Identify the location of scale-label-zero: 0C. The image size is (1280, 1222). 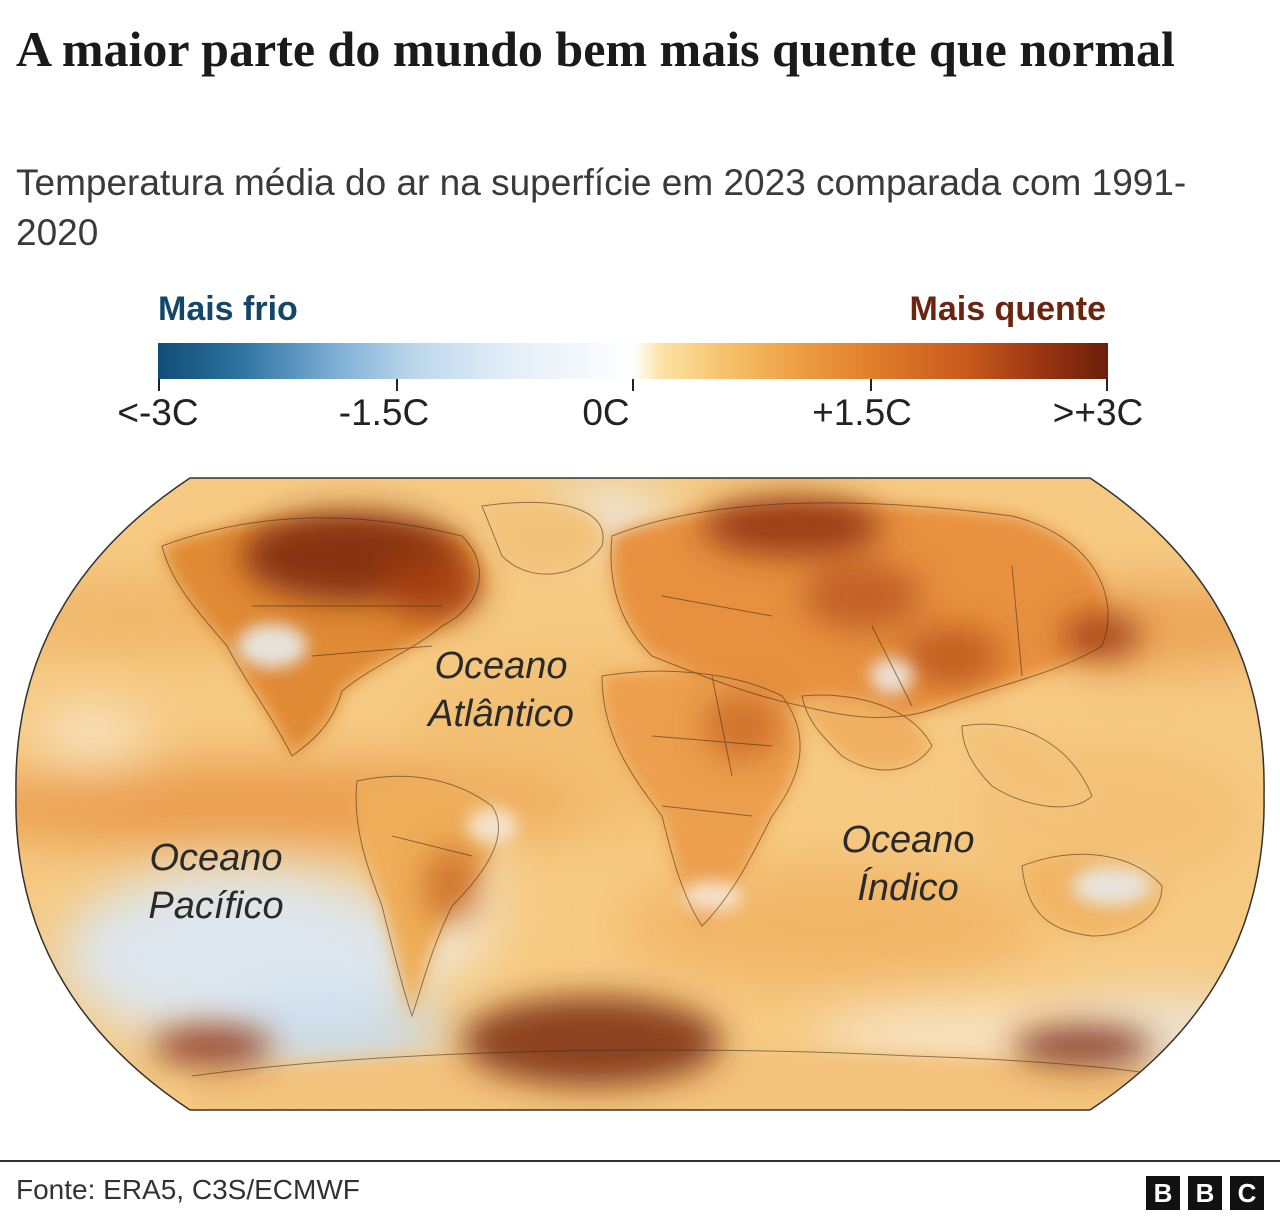
(606, 412).